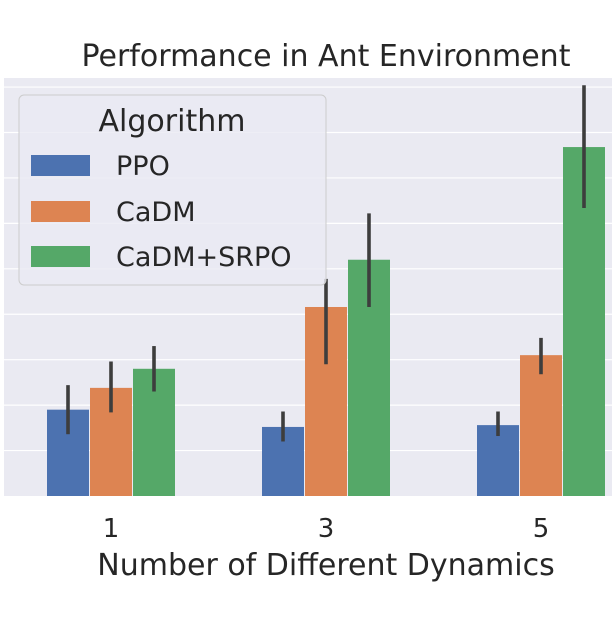 This screenshot has width=612, height=624. I want to click on x-axis-label: Number of Different Dynamics, so click(325, 565).